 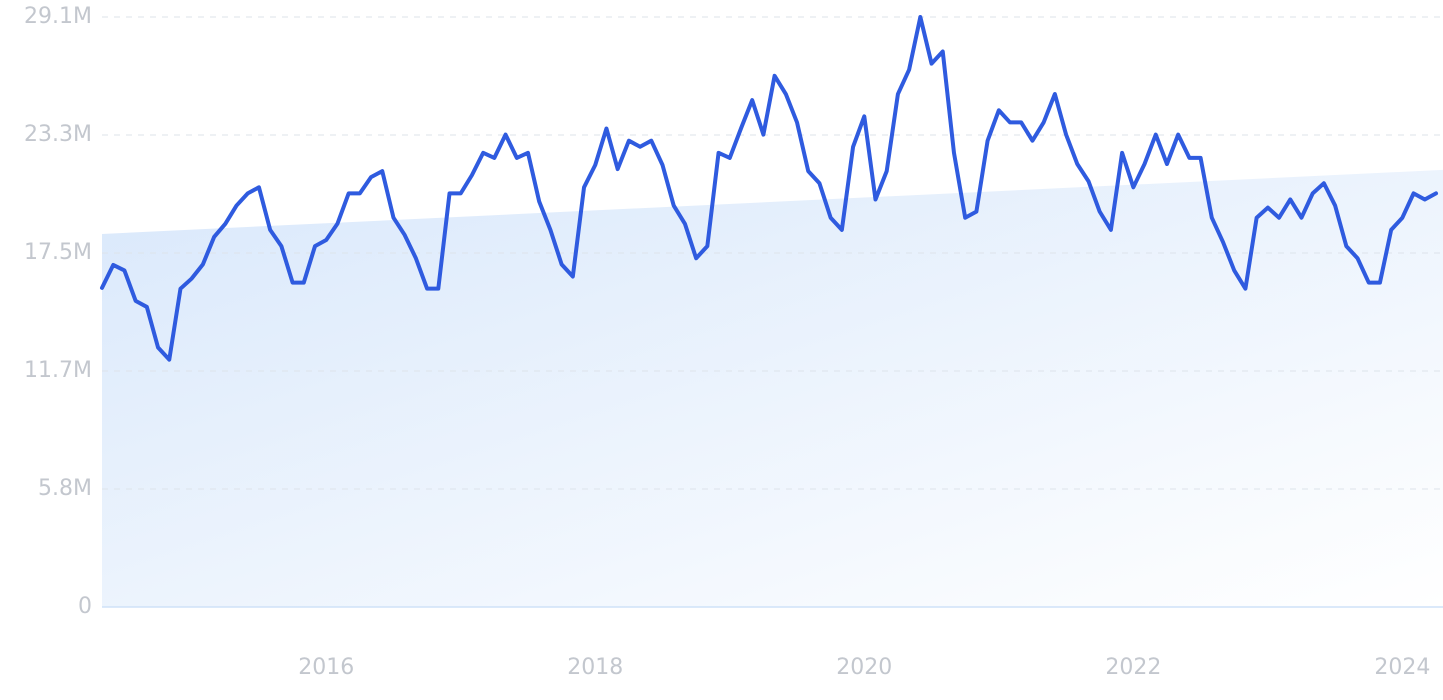 I want to click on x-tick-label: 2016, so click(x=326, y=667).